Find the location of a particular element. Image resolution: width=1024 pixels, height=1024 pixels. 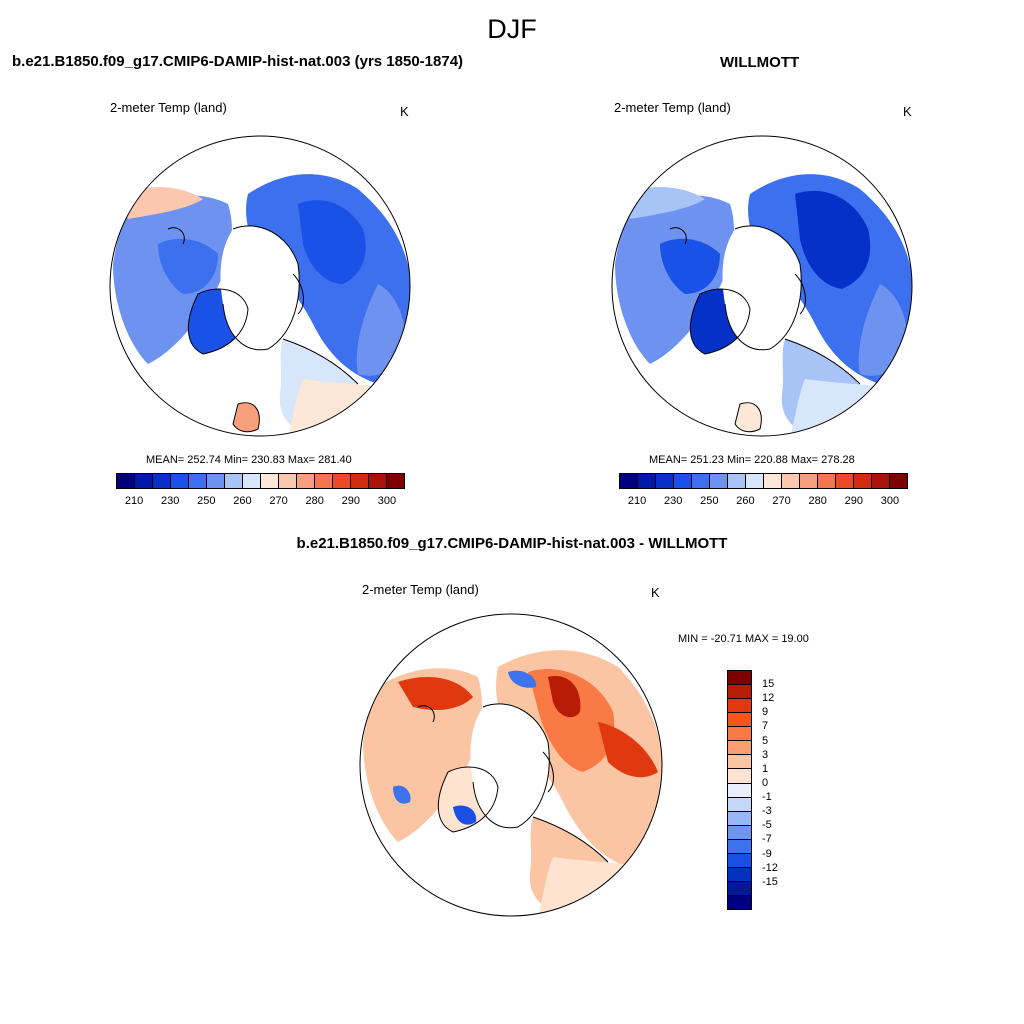

diff-stats: MIN = -20.71 MAX = 19.00 is located at coordinates (743, 639).